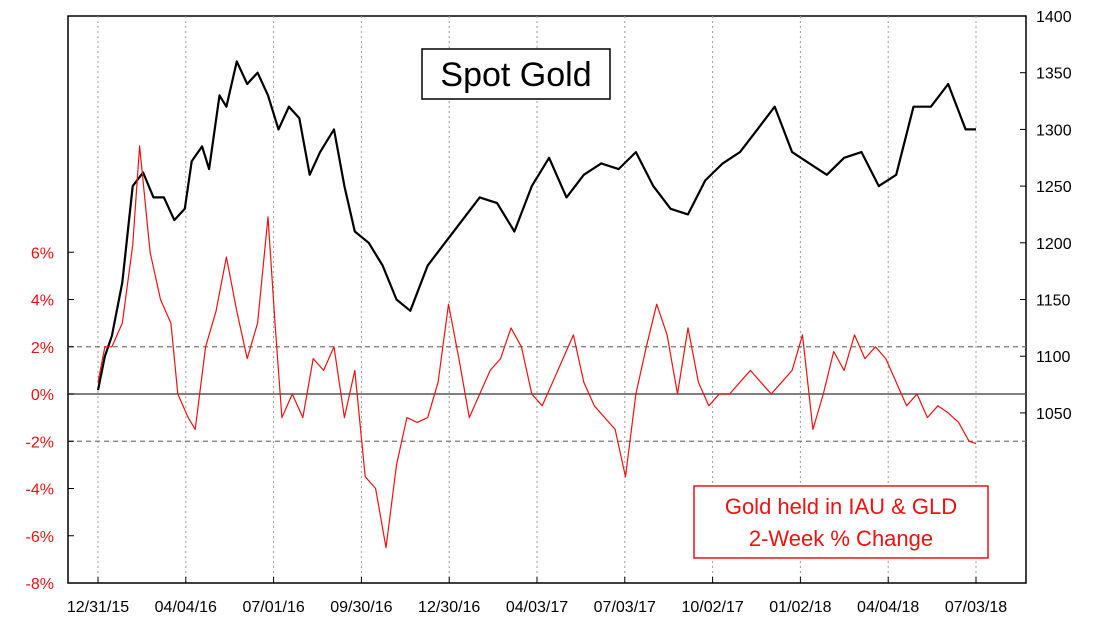  I want to click on legend-line-2: 2-Week % Change, so click(841, 538).